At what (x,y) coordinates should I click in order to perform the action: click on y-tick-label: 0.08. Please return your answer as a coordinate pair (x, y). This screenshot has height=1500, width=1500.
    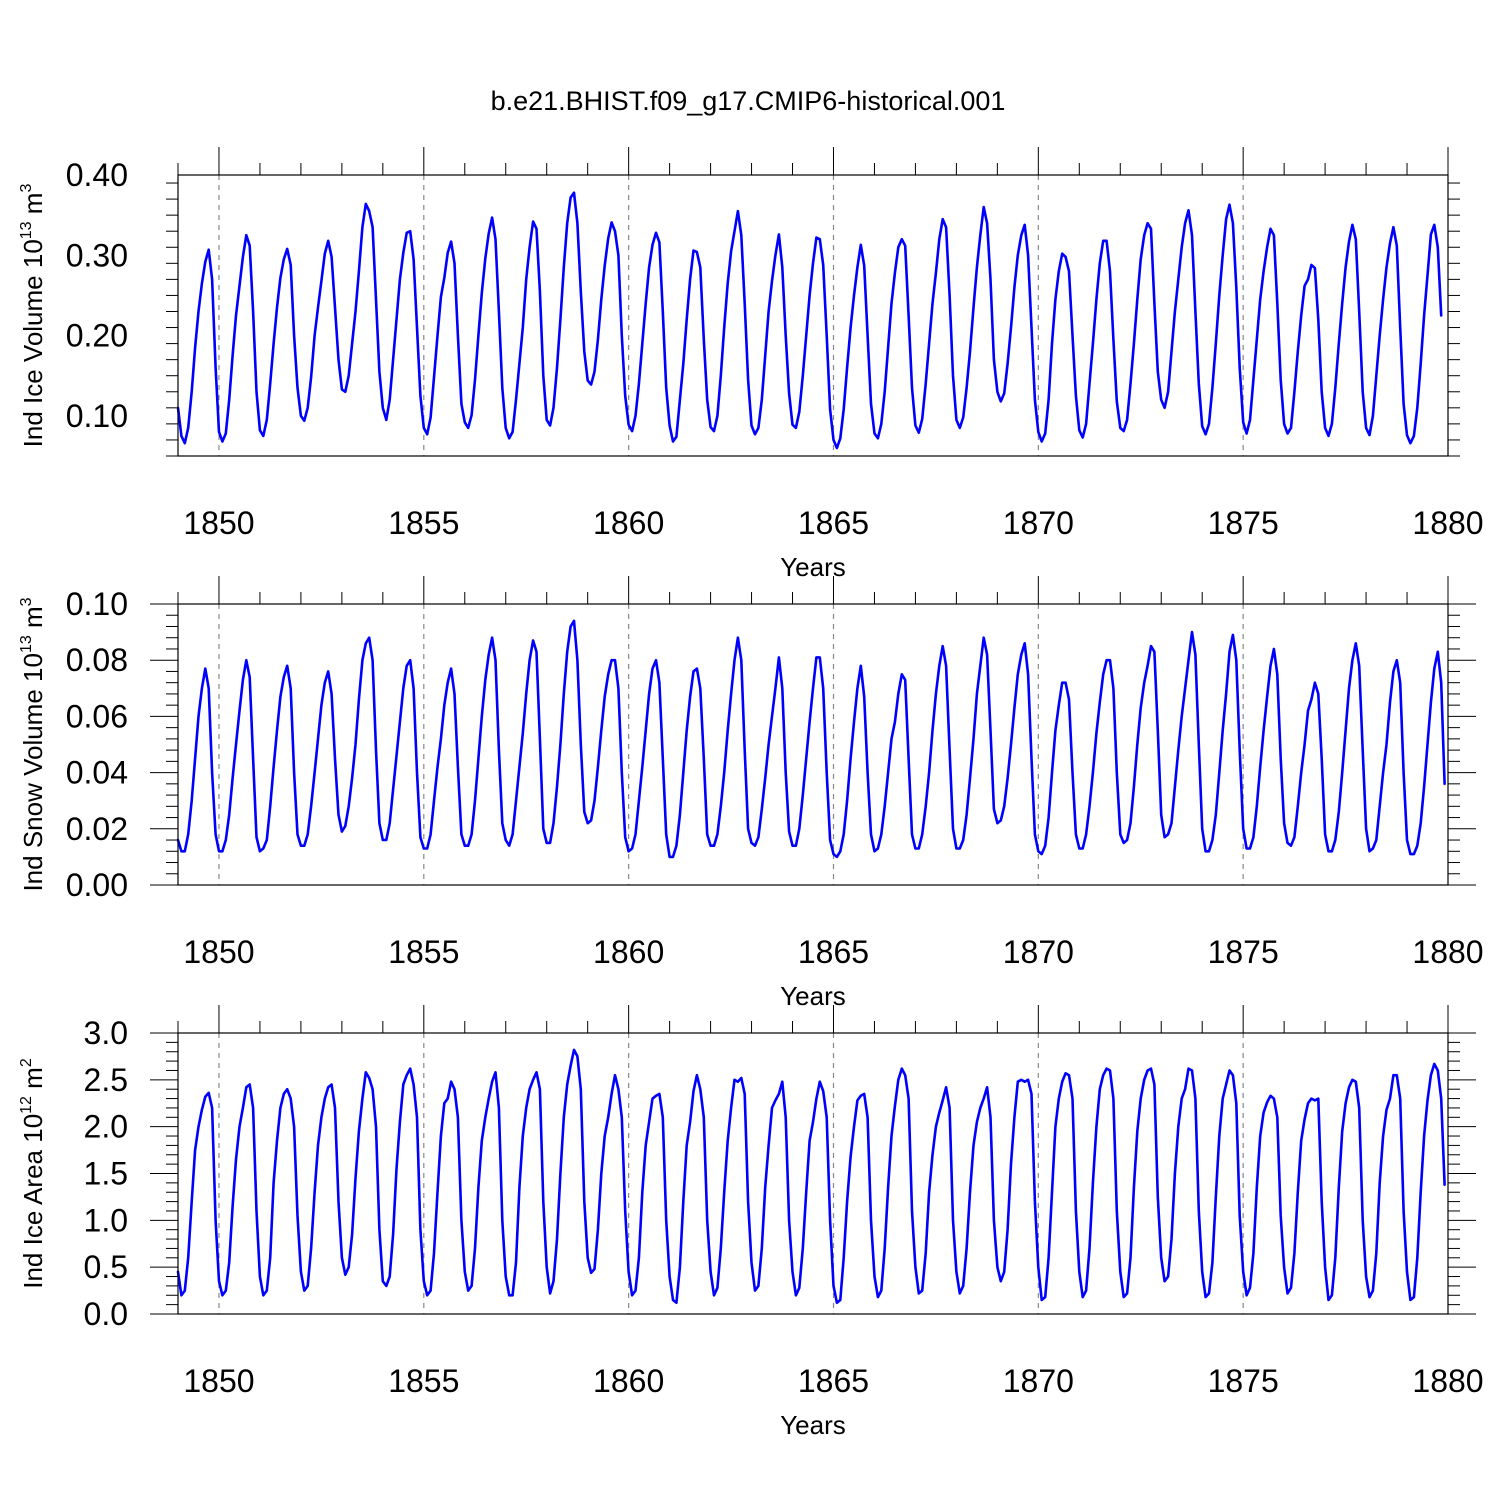
    Looking at the image, I should click on (97, 660).